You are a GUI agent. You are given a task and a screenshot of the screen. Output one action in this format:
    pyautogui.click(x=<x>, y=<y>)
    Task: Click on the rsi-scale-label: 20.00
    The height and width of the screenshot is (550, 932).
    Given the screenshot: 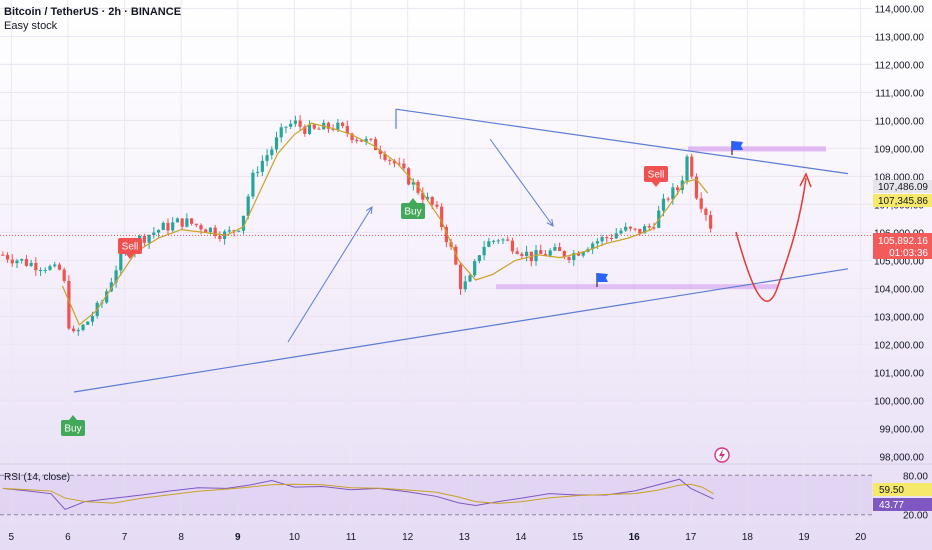 What is the action you would take?
    pyautogui.click(x=915, y=516)
    